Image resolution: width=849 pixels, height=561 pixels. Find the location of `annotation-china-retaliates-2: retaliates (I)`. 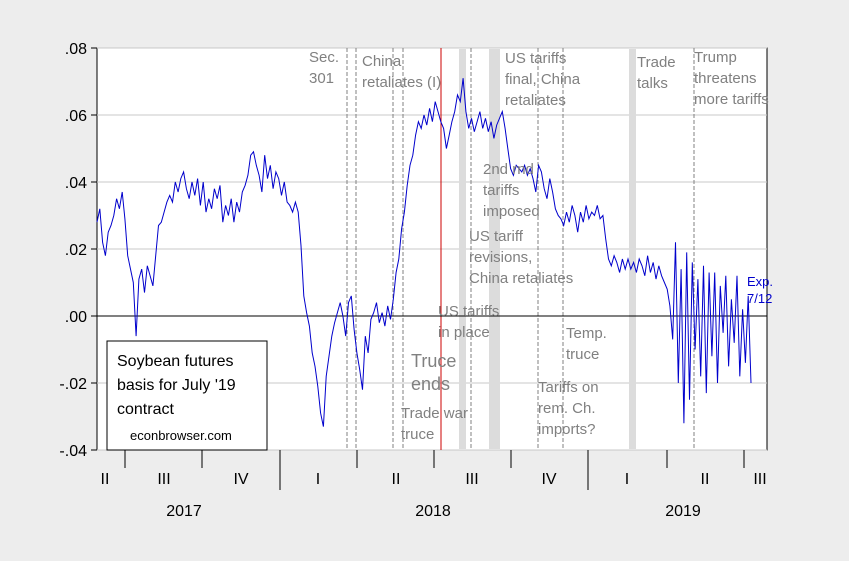

annotation-china-retaliates-2: retaliates (I) is located at coordinates (401, 82).